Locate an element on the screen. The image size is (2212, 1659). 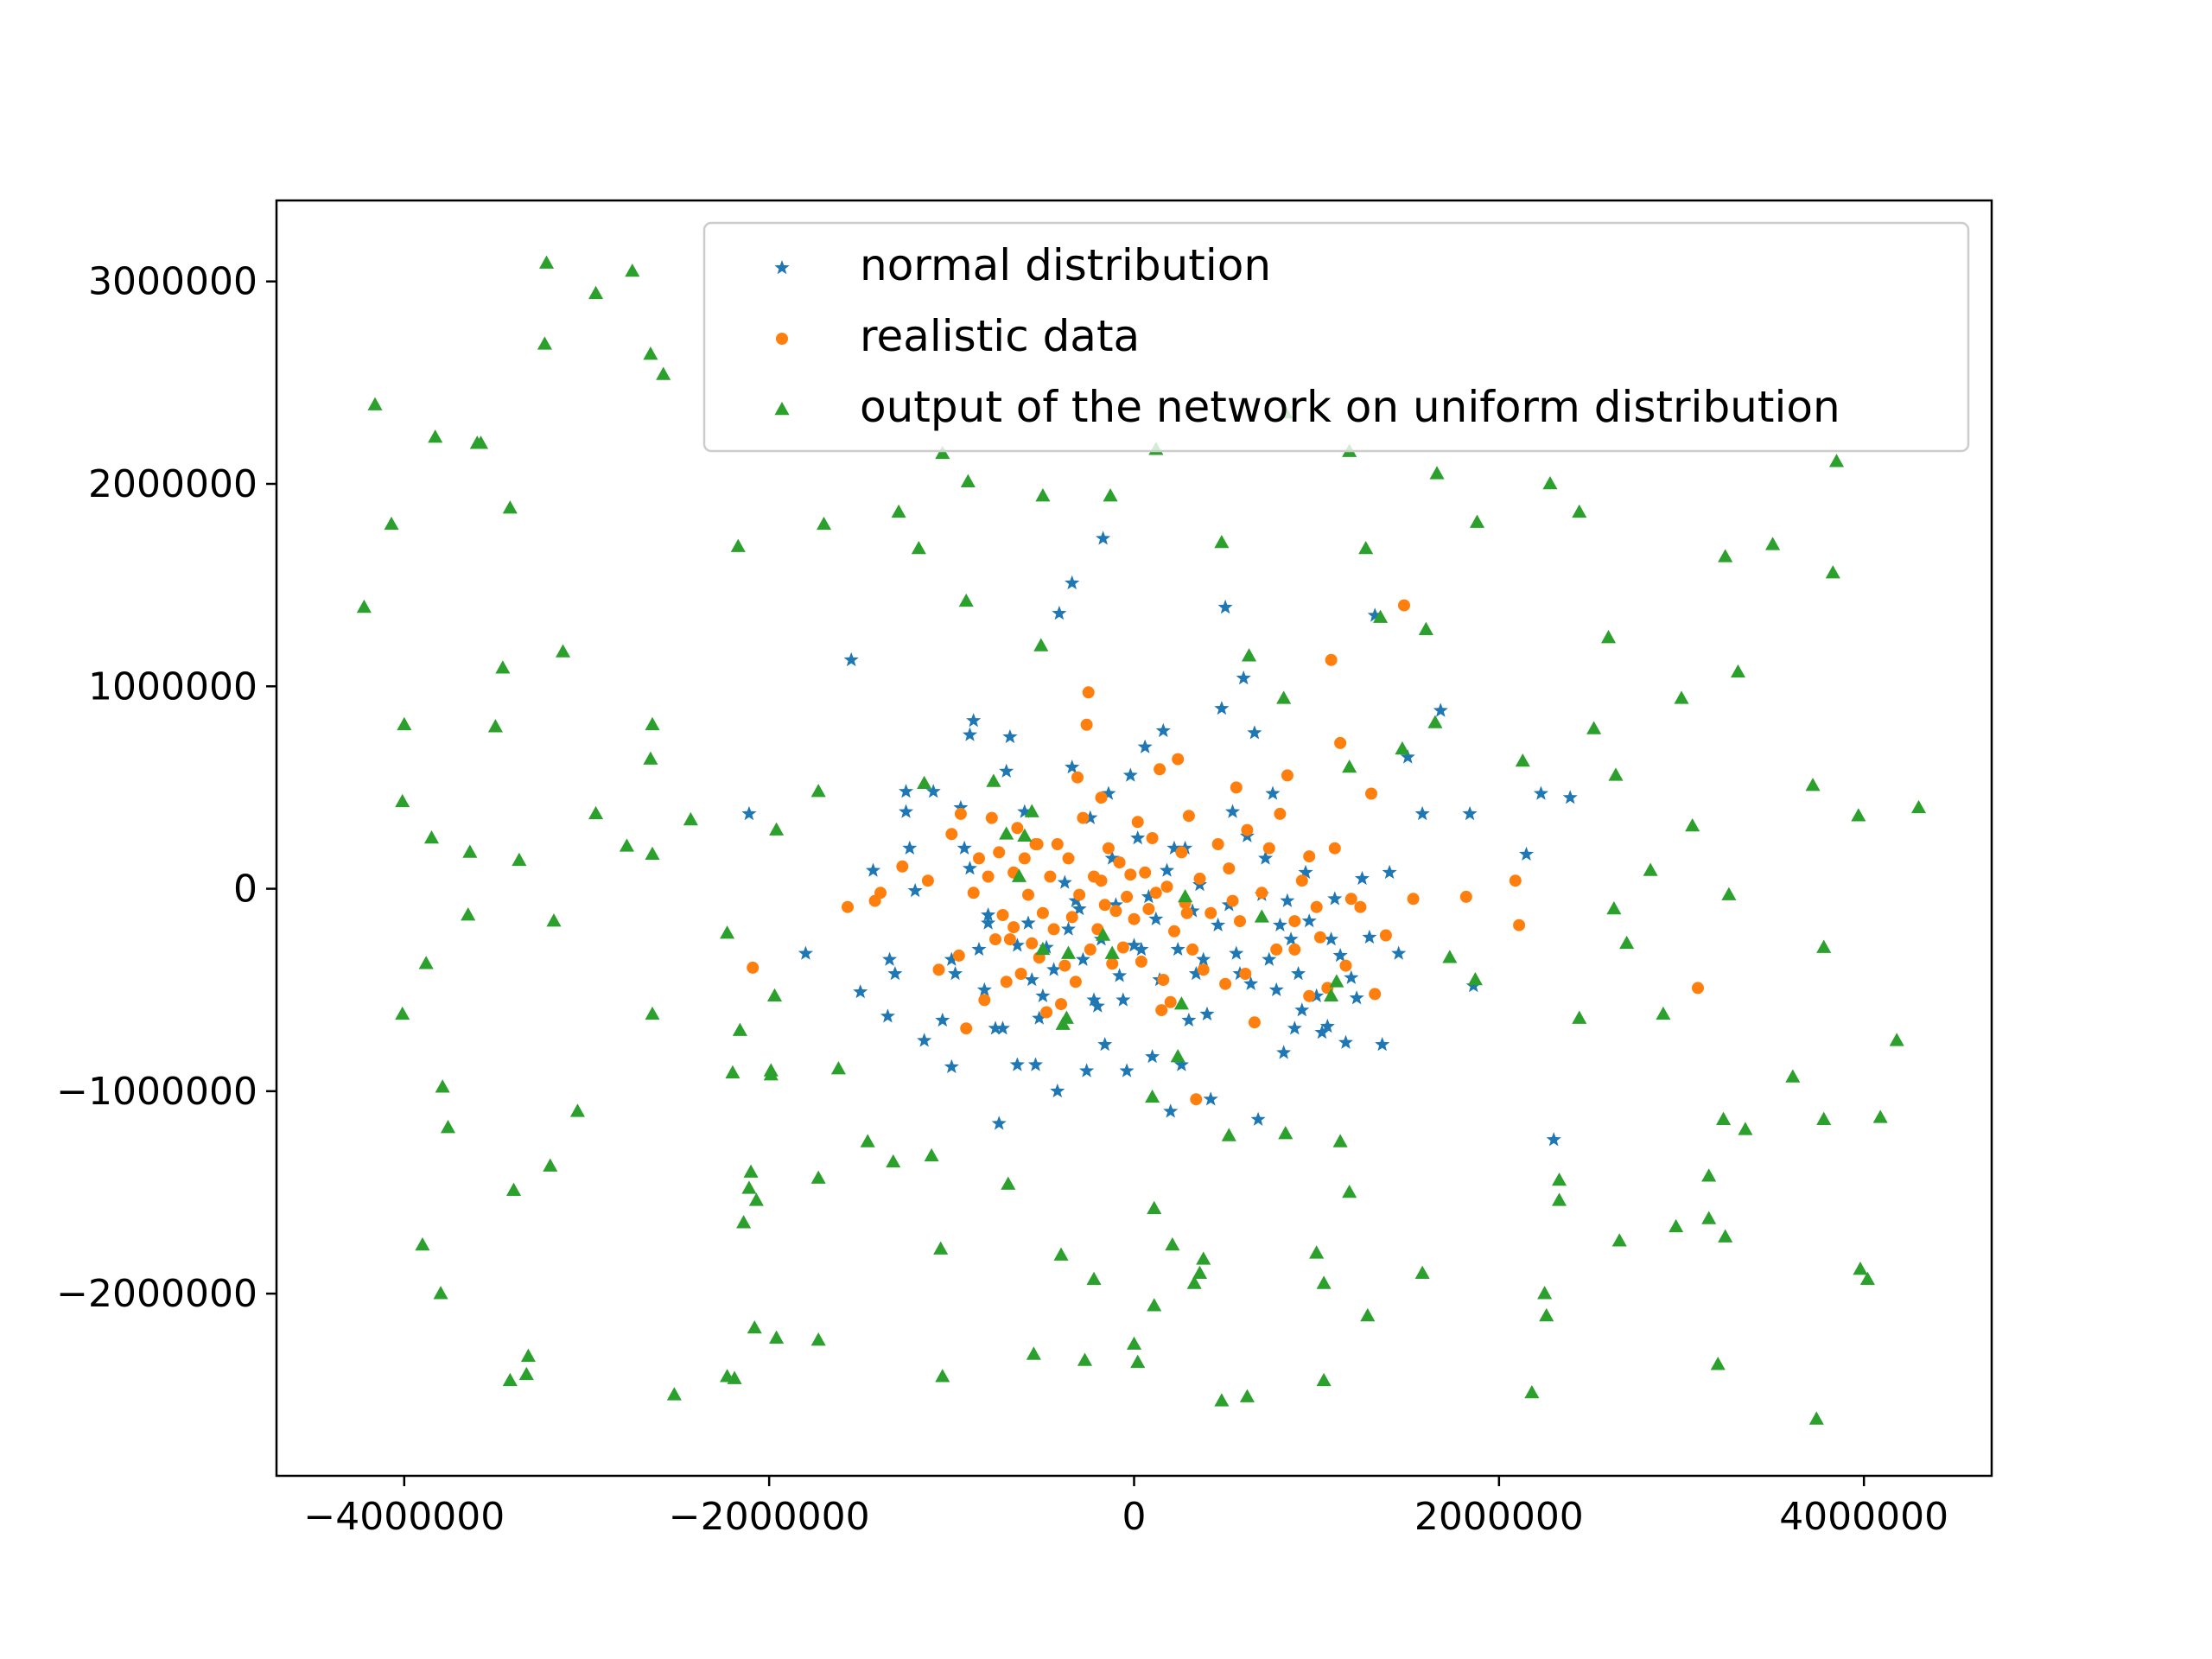
legend-marker-network-output is located at coordinates (782, 409).